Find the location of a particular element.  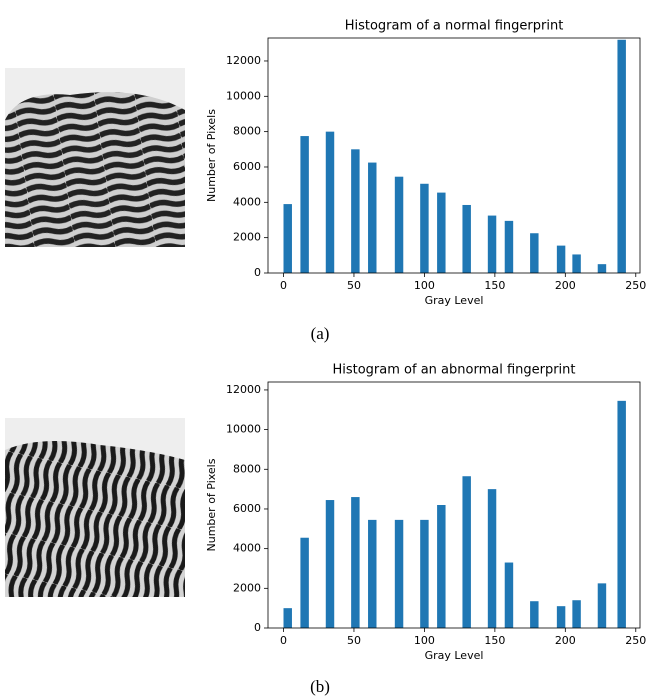

chart-title: Histogram of an abnormal fingerprint is located at coordinates (453, 370).